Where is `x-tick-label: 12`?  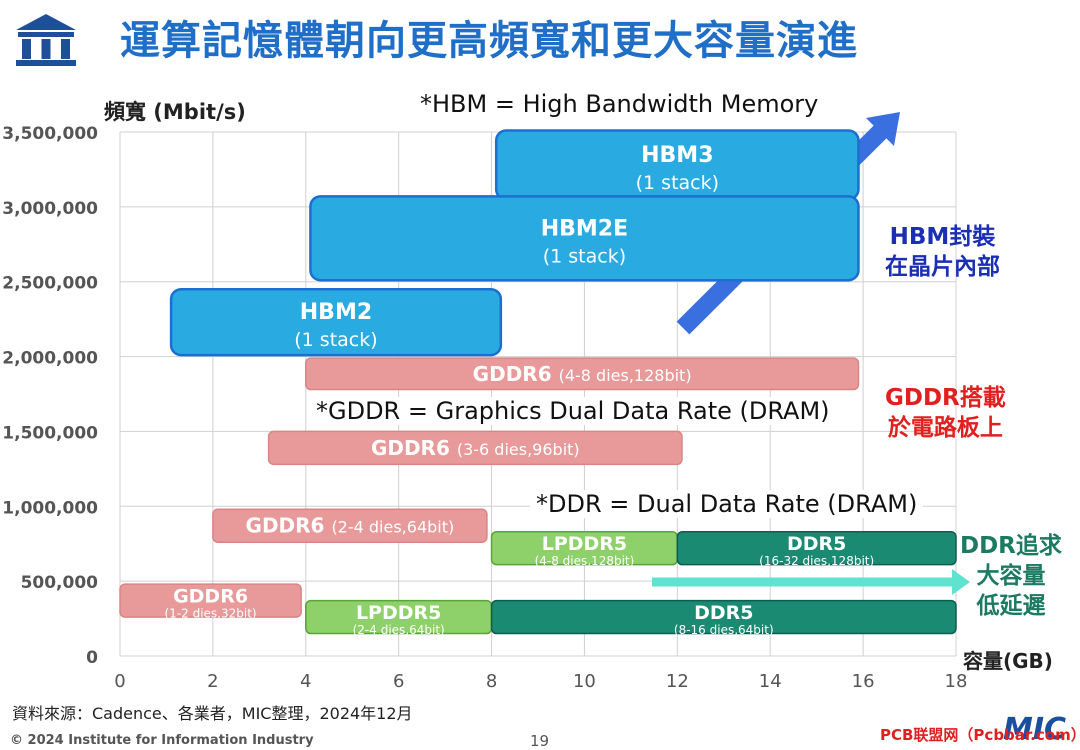 x-tick-label: 12 is located at coordinates (677, 681).